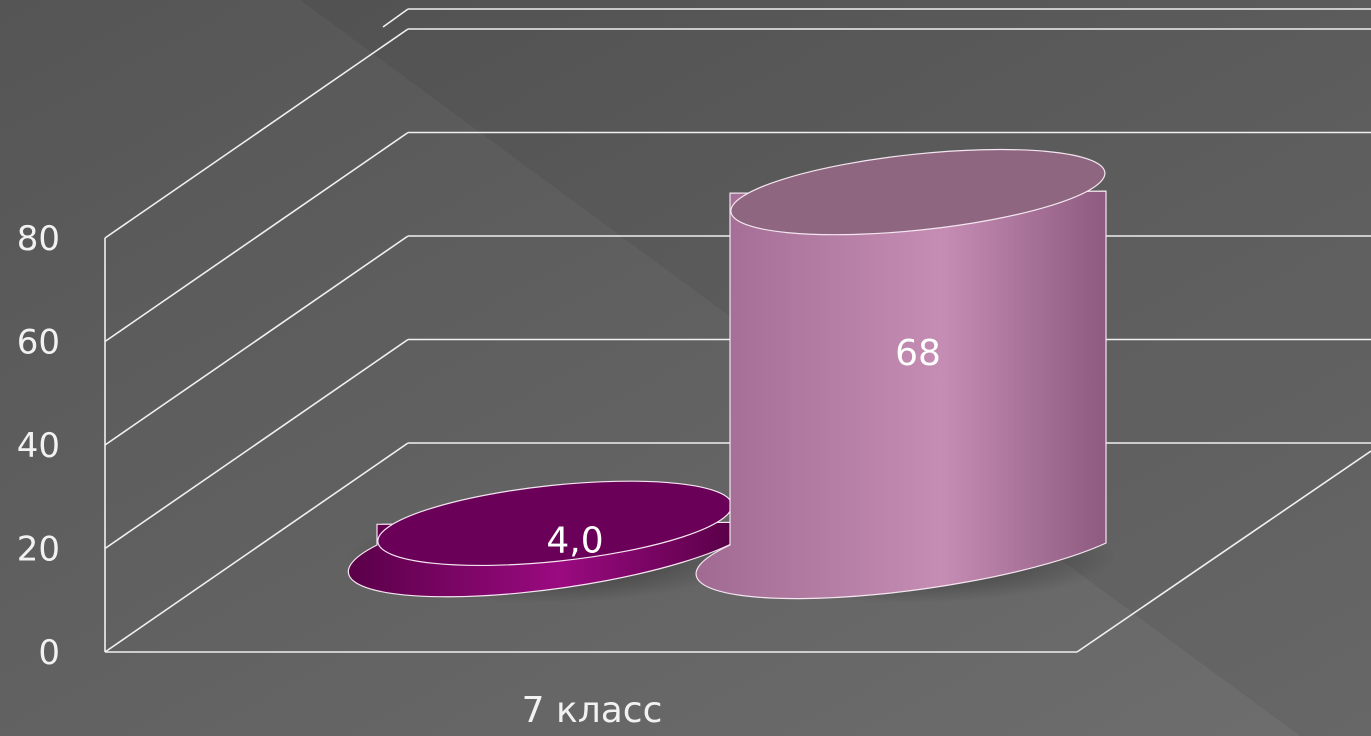  Describe the element at coordinates (1223, 551) in the screenshot. I see `floor-right-edge` at that location.